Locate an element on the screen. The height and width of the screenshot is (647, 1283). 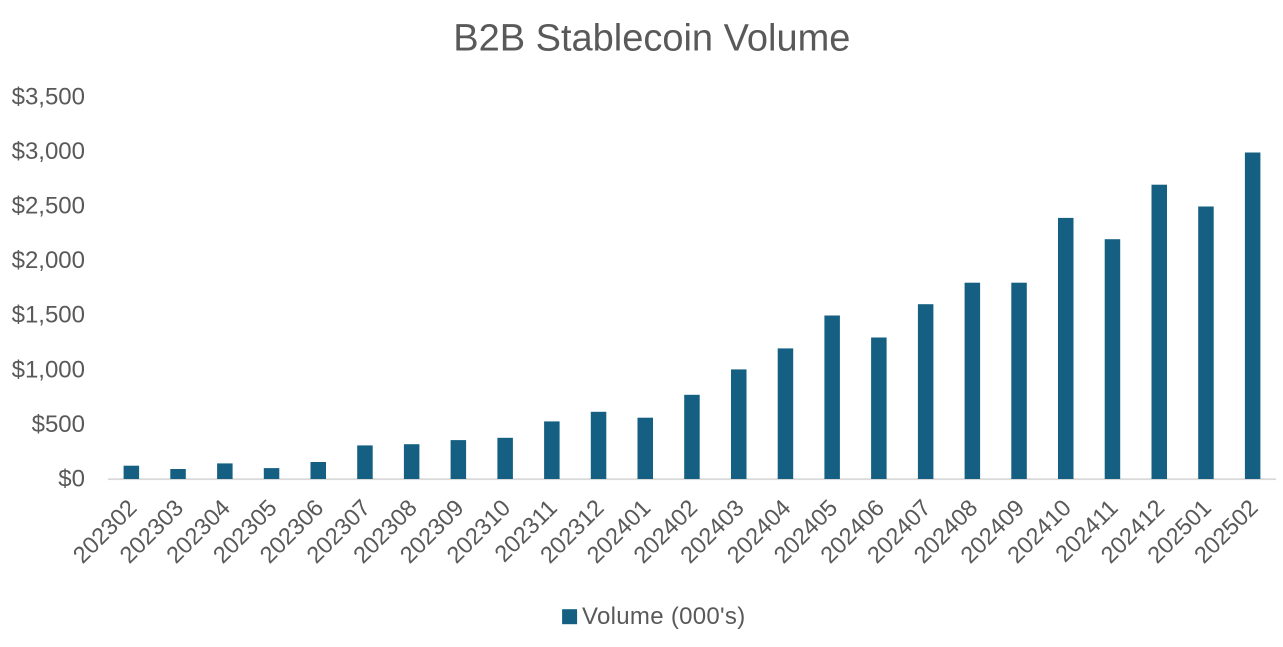
svg-text: $1,500 is located at coordinates (48, 315).